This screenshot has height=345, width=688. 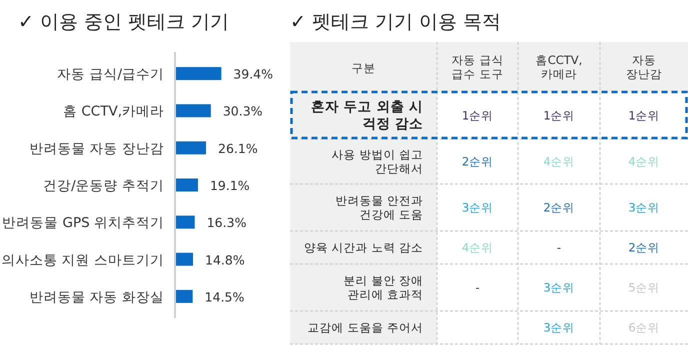 What do you see at coordinates (110, 74) in the screenshot?
I see `y-tick-label: 자동 급식/급수기` at bounding box center [110, 74].